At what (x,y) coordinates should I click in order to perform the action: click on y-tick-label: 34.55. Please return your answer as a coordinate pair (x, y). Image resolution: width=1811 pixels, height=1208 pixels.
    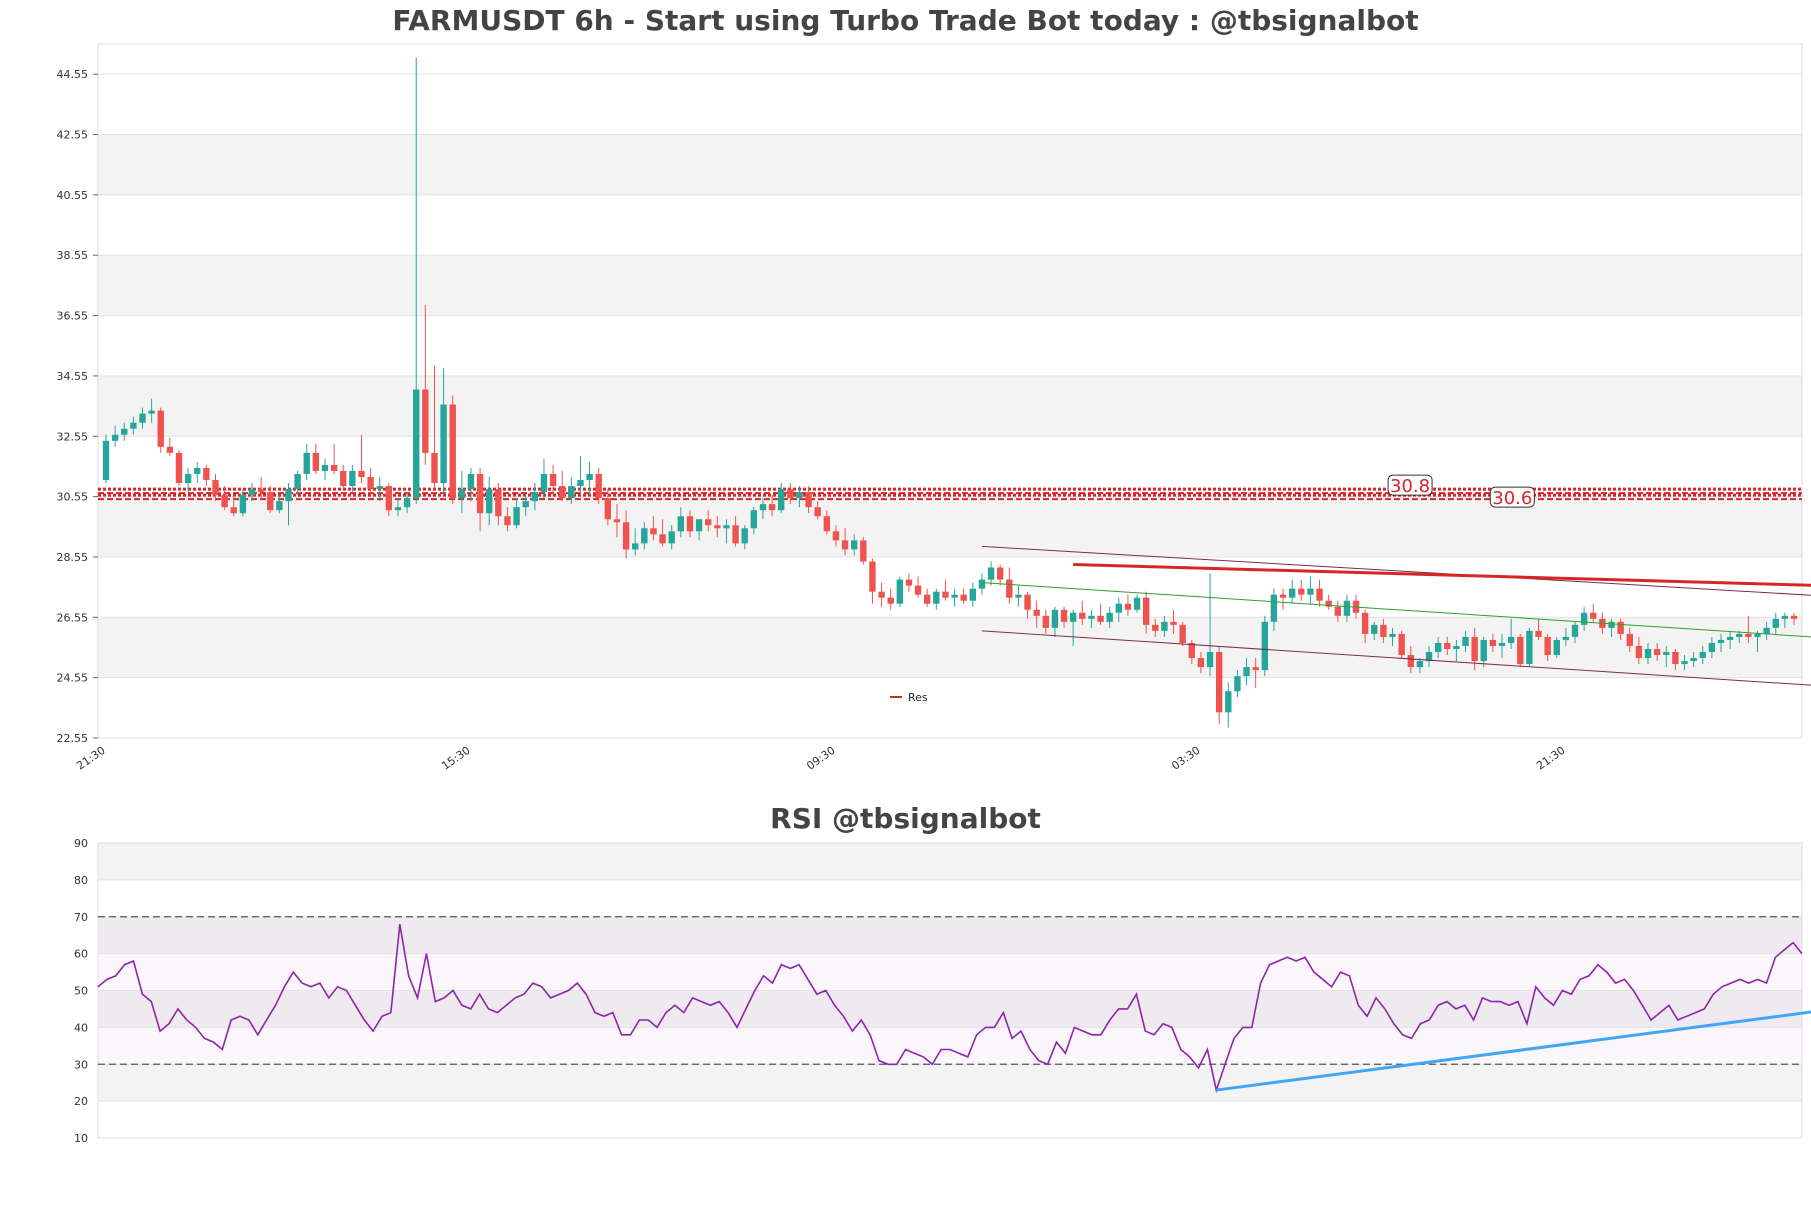
    Looking at the image, I should click on (73, 376).